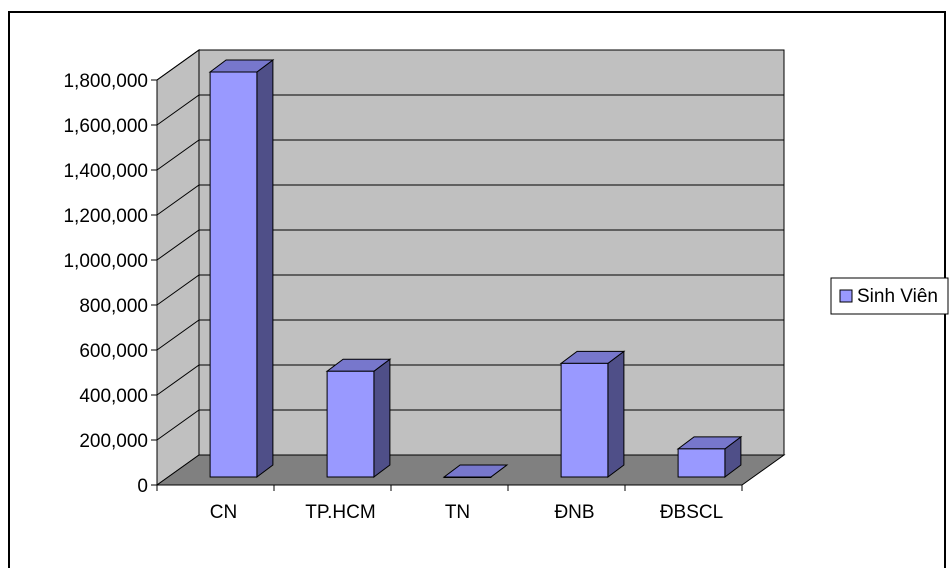  Describe the element at coordinates (113, 396) in the screenshot. I see `y-tick-label: 400,000` at that location.